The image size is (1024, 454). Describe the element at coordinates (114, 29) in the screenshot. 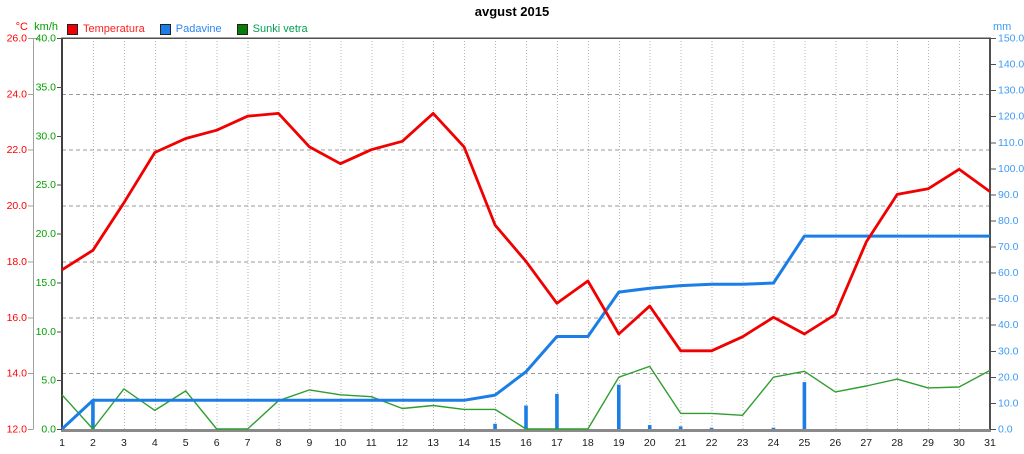

I see `legend-label-temperature: Temperatura` at that location.